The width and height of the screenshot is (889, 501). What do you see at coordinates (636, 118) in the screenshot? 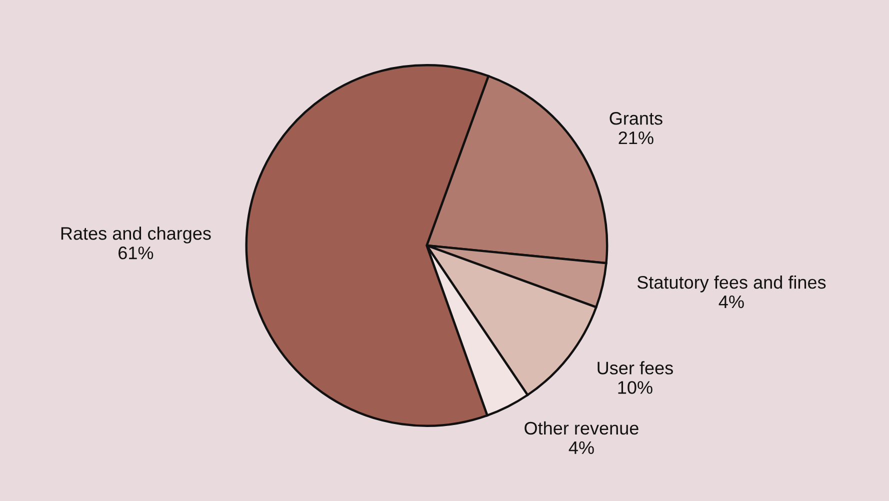
I see `slice-label: Grants` at bounding box center [636, 118].